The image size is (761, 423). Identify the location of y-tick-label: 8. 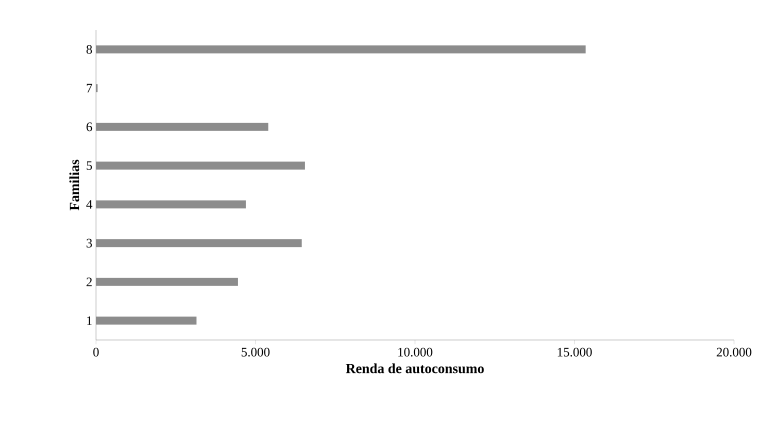
(89, 49).